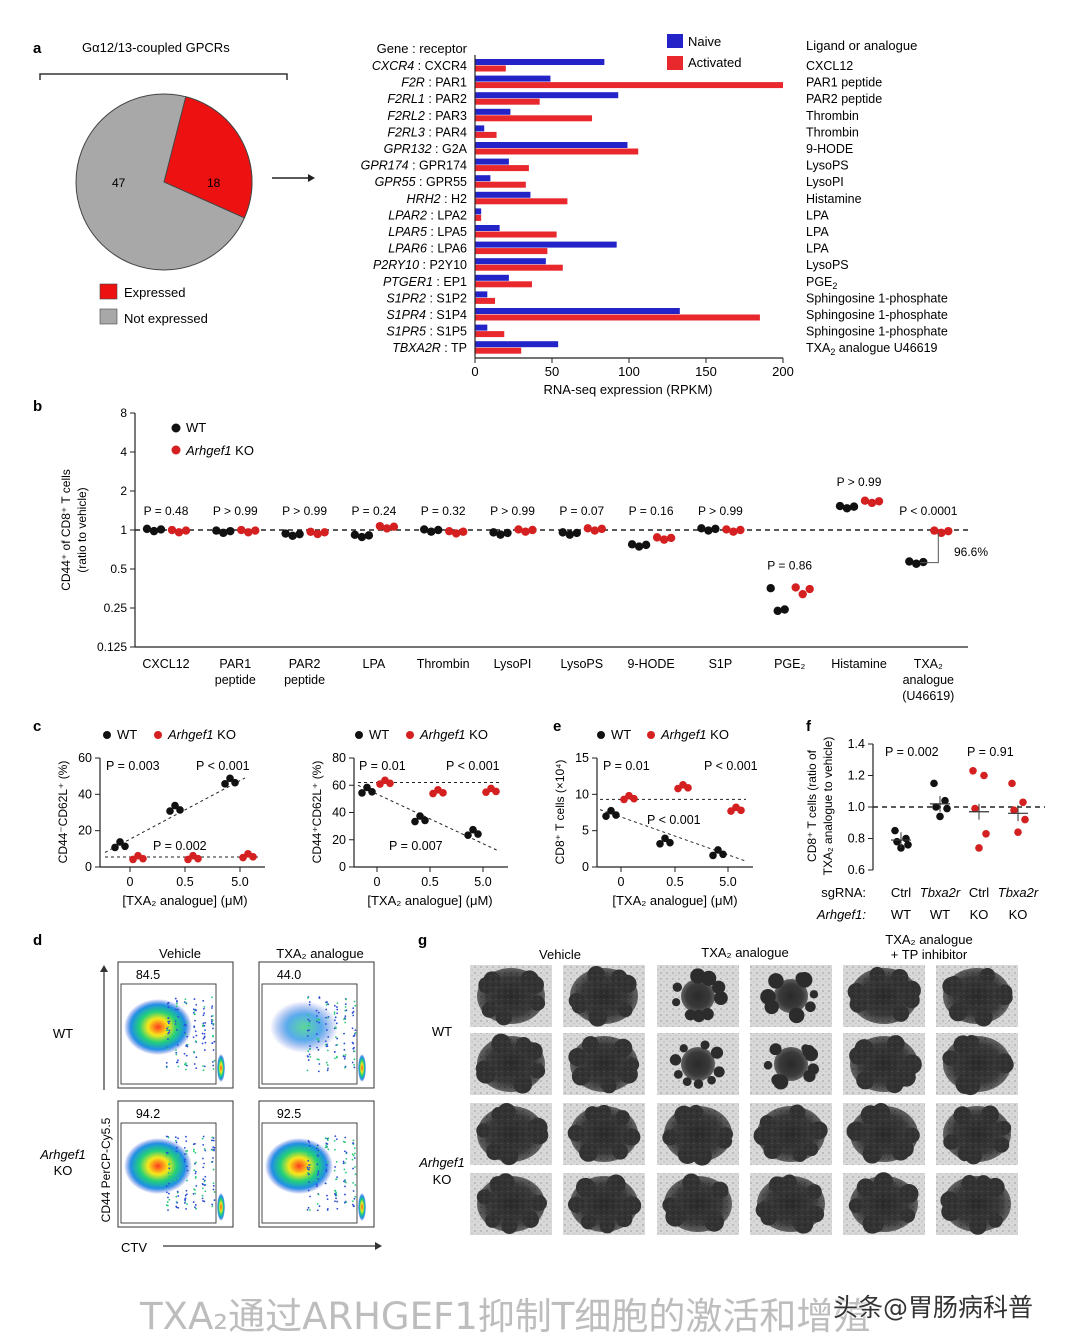  I want to click on c-left-xlabel: [TXA₂ analogue] (μM), so click(184, 900).